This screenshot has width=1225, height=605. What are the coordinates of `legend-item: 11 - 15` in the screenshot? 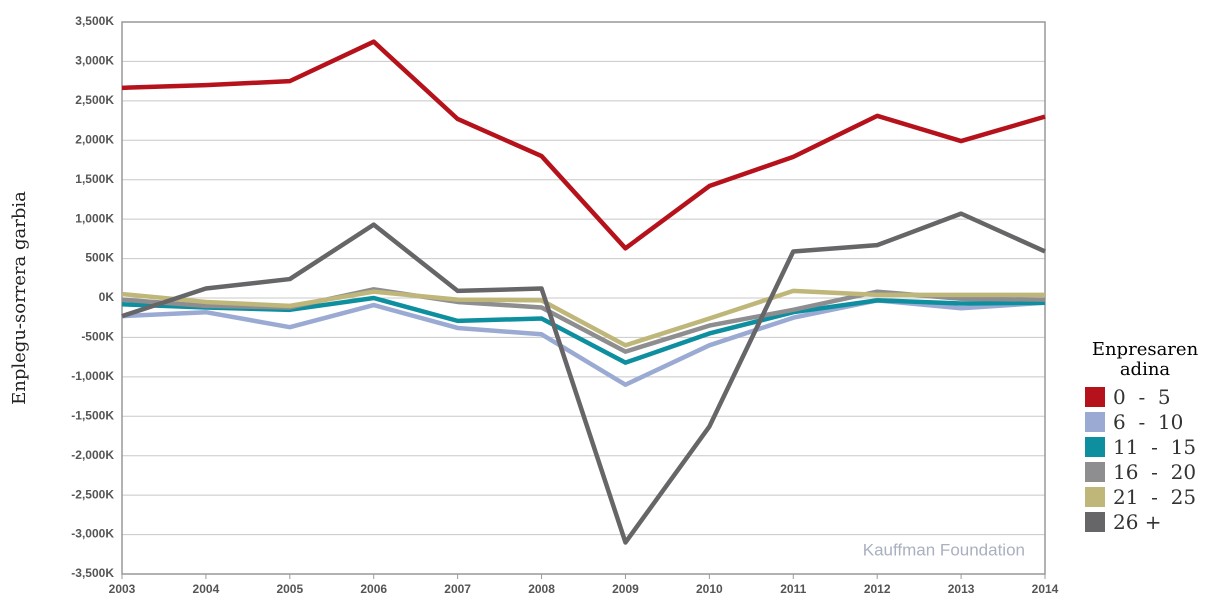 It's located at (1155, 446).